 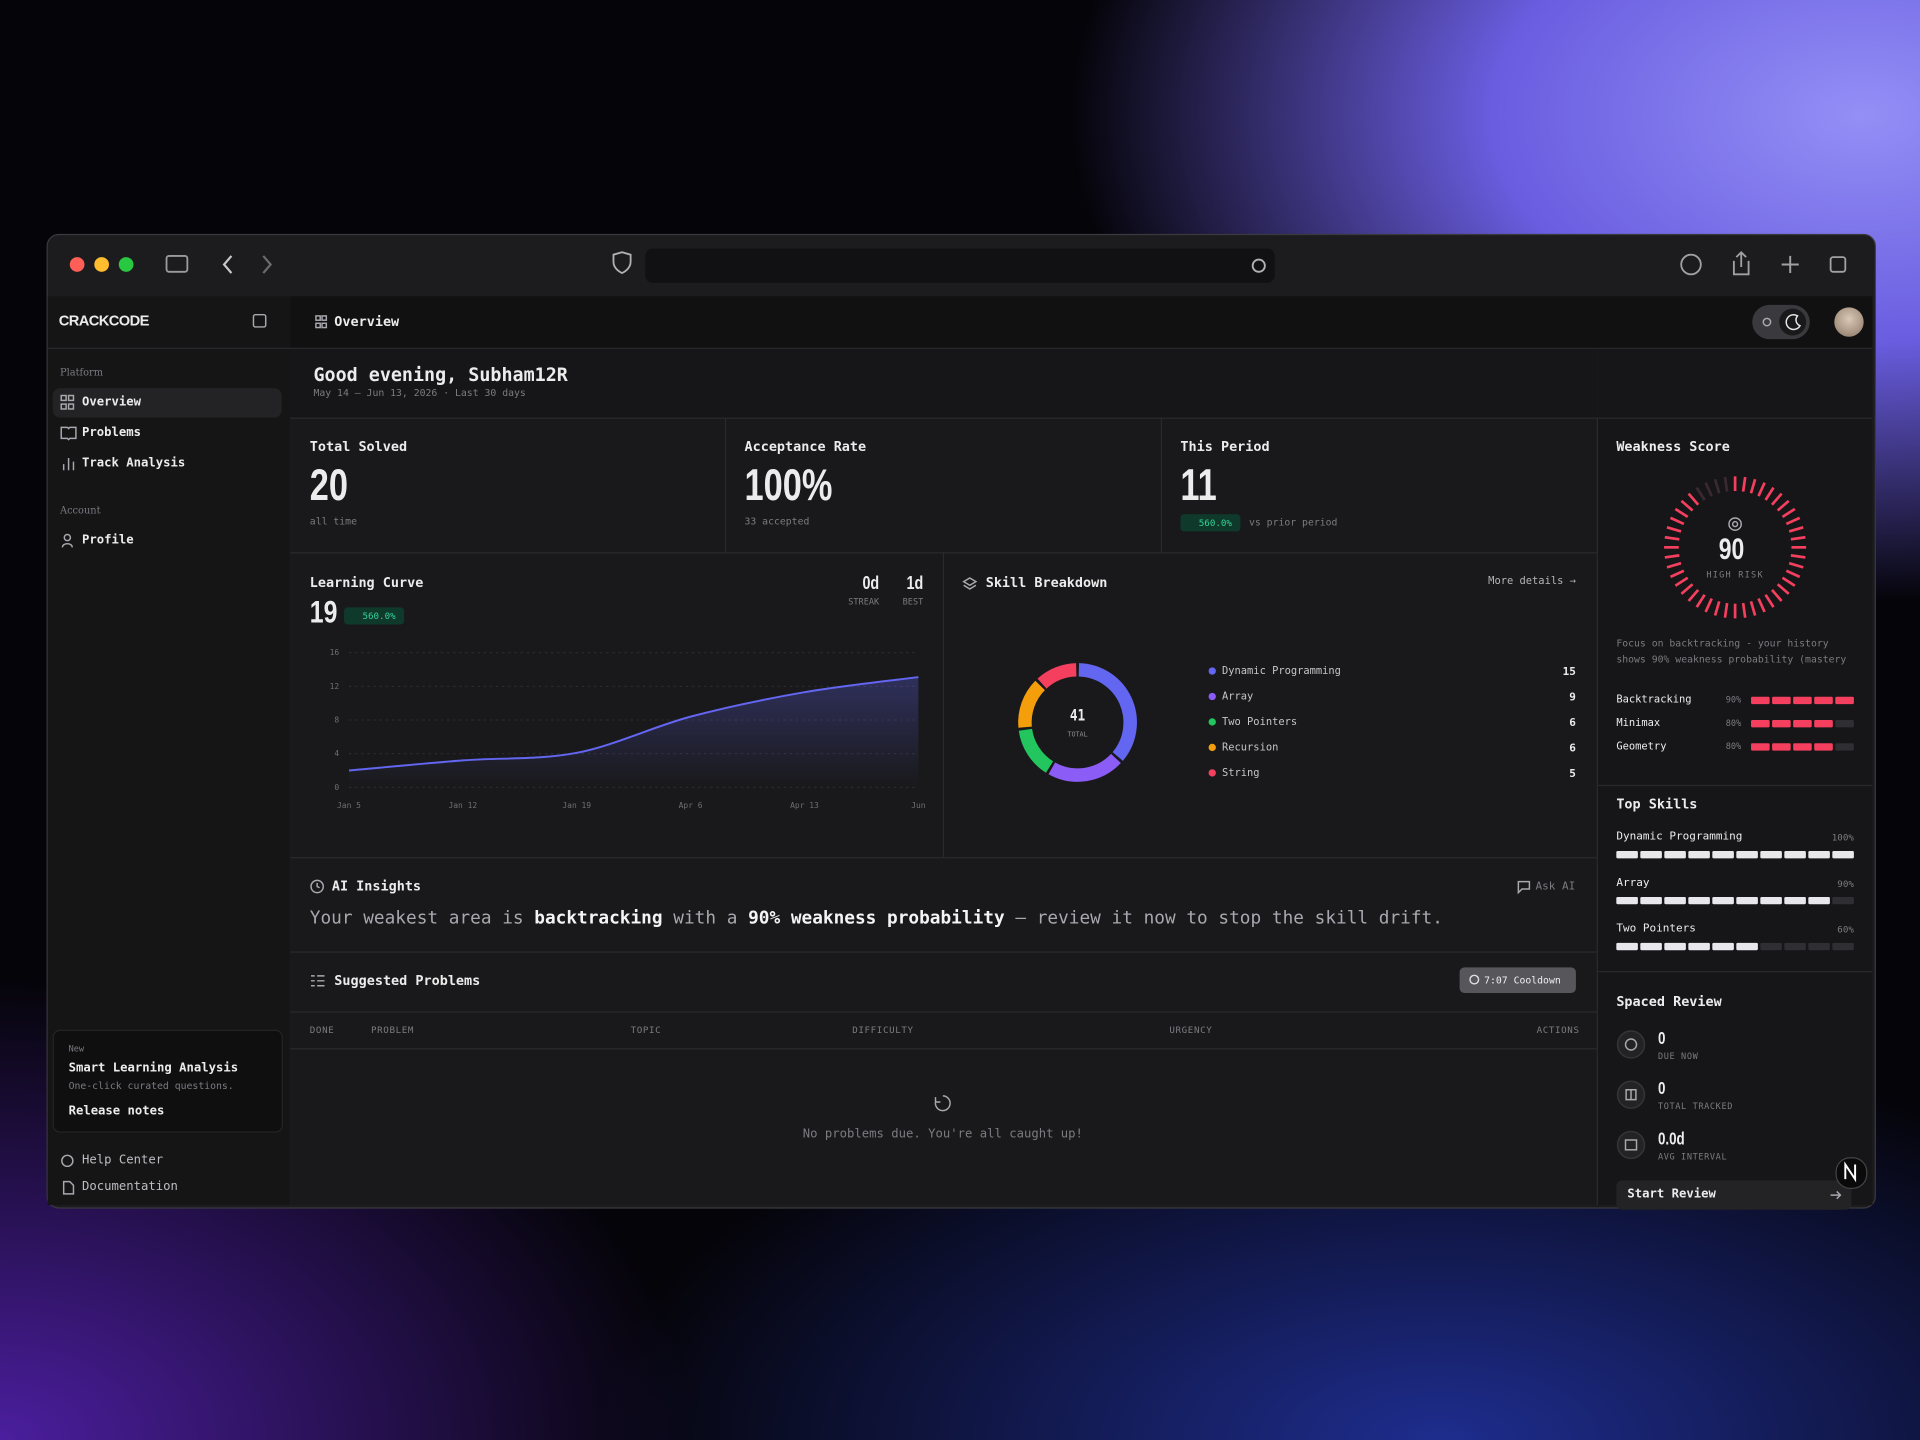 I want to click on cooldown-text: 7:07 Cooldown, so click(x=1522, y=980).